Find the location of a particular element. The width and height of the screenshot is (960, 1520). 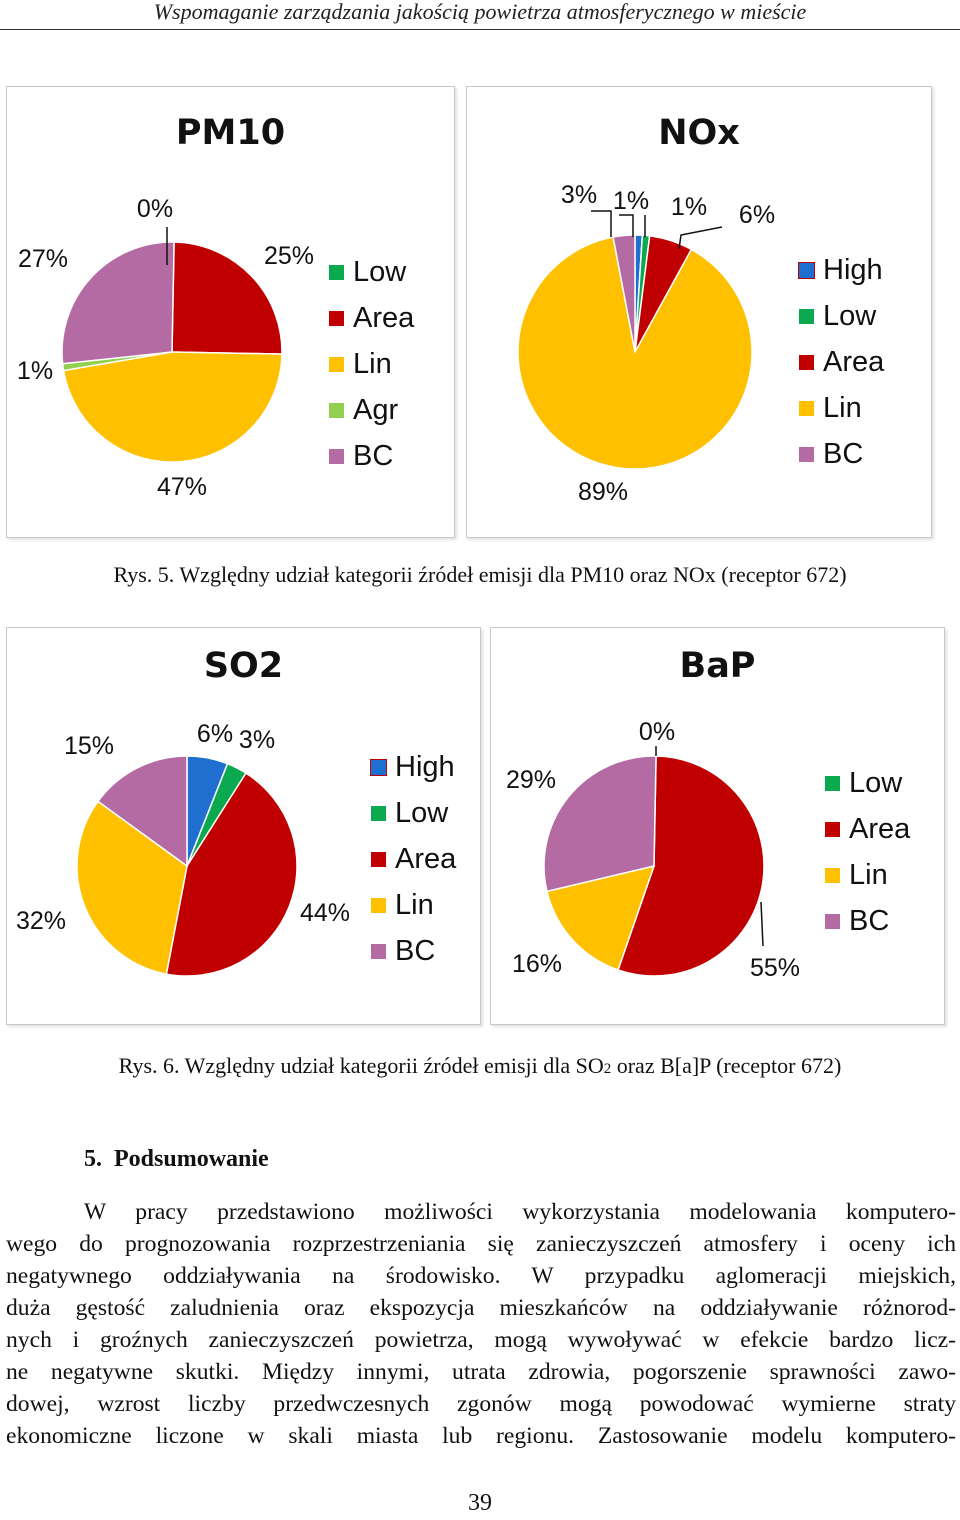

pie-svg: 0% 25% 47% 1% 27% is located at coordinates (165, 348).